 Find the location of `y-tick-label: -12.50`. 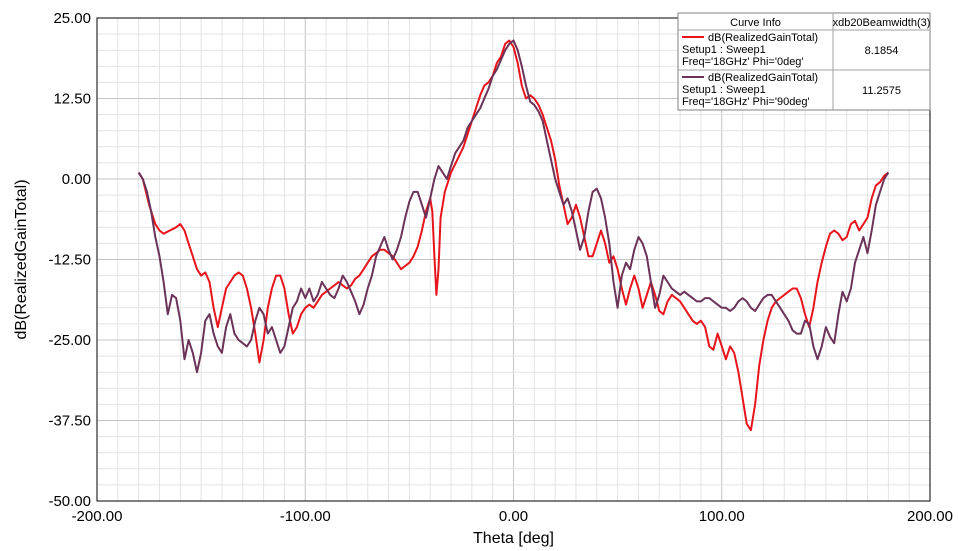

y-tick-label: -12.50 is located at coordinates (69, 260).